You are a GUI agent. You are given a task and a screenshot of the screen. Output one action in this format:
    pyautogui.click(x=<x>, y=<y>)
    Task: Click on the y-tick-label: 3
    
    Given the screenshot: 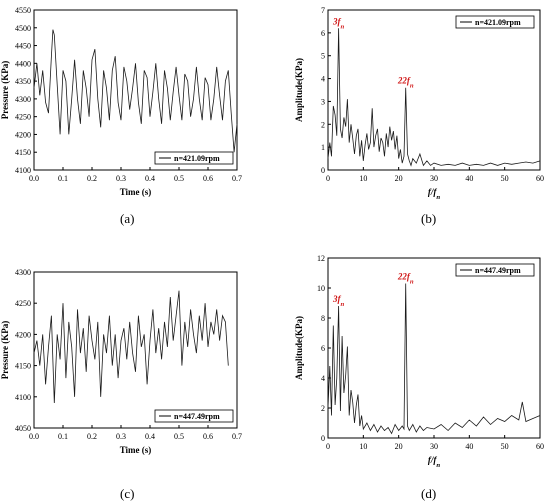 What is the action you would take?
    pyautogui.click(x=323, y=101)
    